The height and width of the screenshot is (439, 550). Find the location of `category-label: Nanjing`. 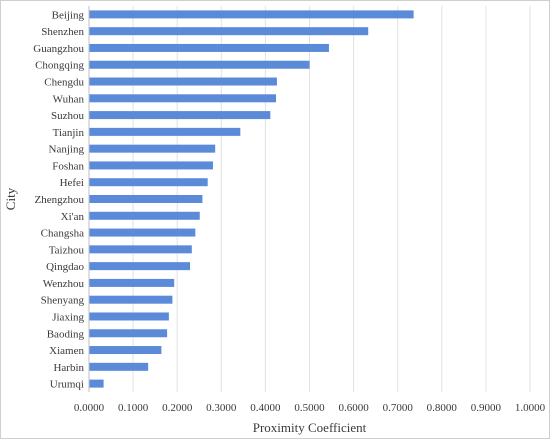

category-label: Nanjing is located at coordinates (67, 150).